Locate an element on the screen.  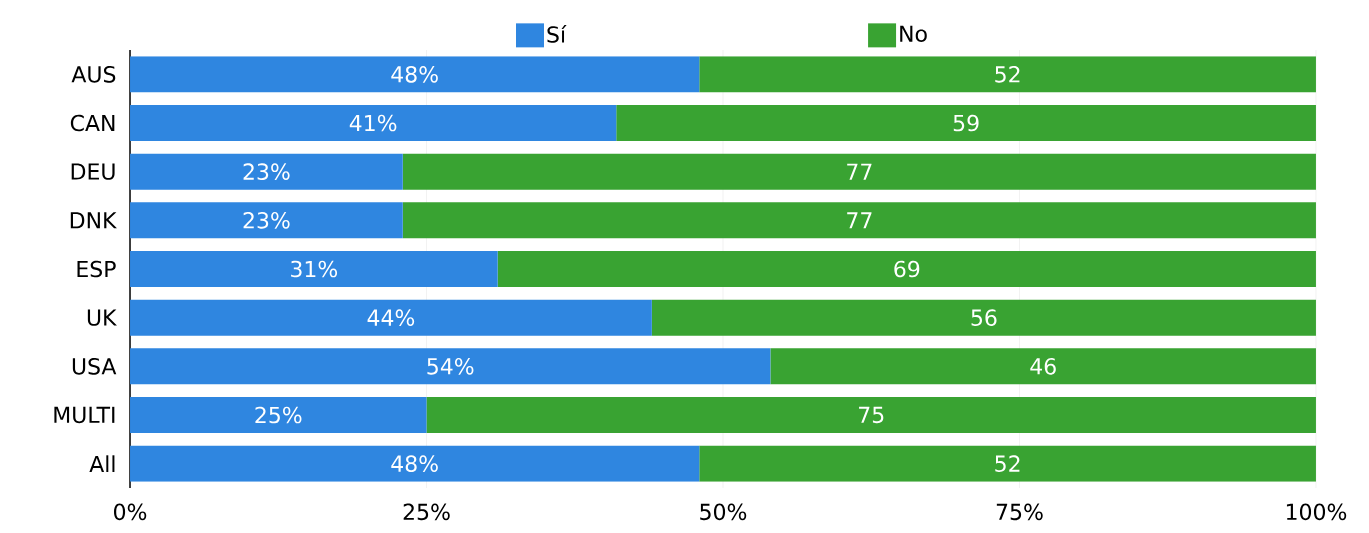
y-tick-label: USA is located at coordinates (94, 366).